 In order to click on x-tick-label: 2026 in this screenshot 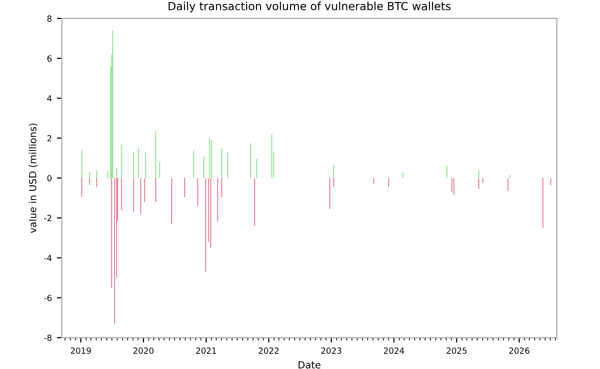, I will do `click(519, 351)`.